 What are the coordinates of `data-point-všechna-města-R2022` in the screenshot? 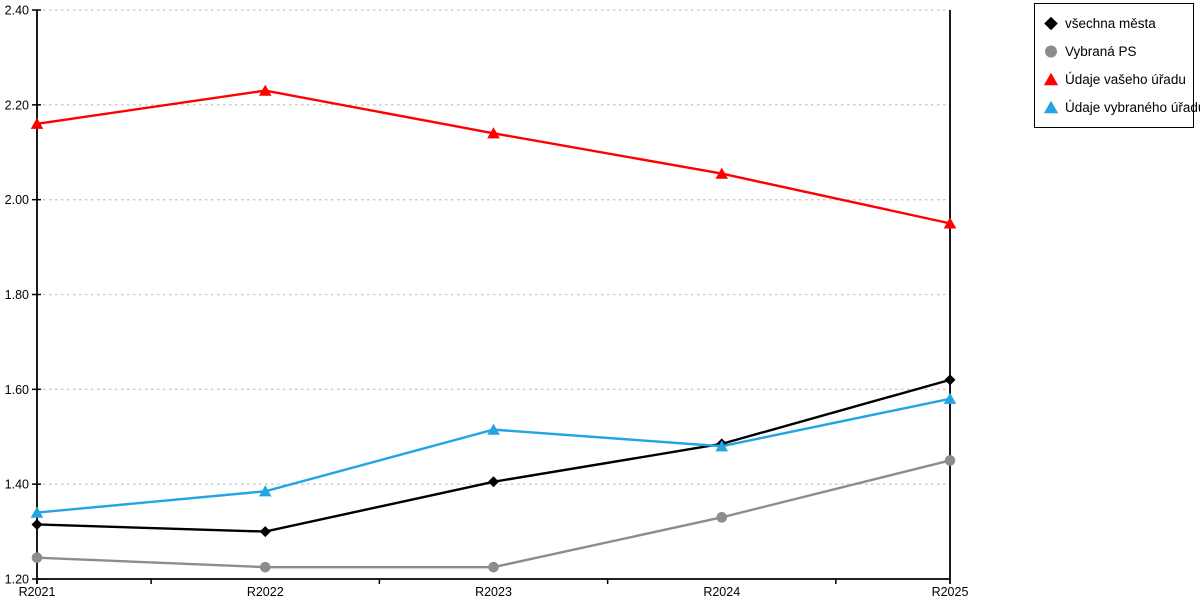 It's located at (265, 532).